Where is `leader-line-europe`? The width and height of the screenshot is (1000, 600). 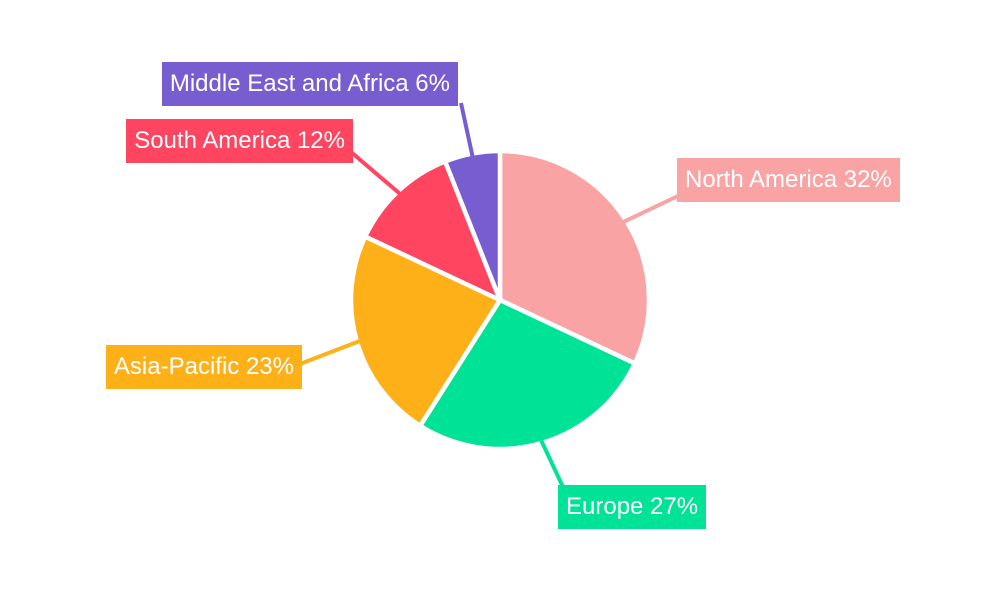 leader-line-europe is located at coordinates (551, 462).